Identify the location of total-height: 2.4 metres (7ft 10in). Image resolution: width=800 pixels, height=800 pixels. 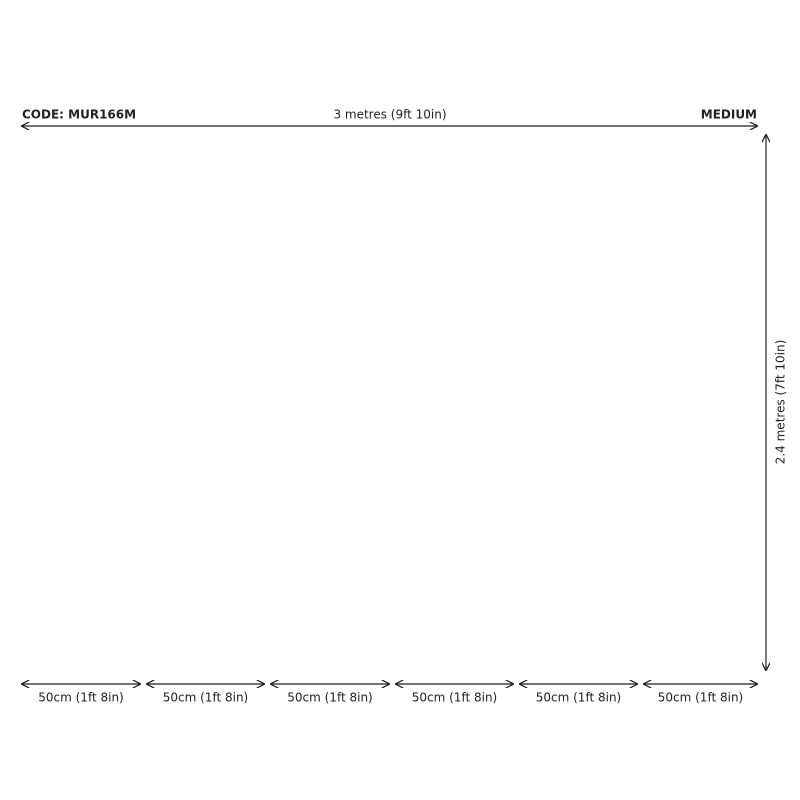
(781, 402).